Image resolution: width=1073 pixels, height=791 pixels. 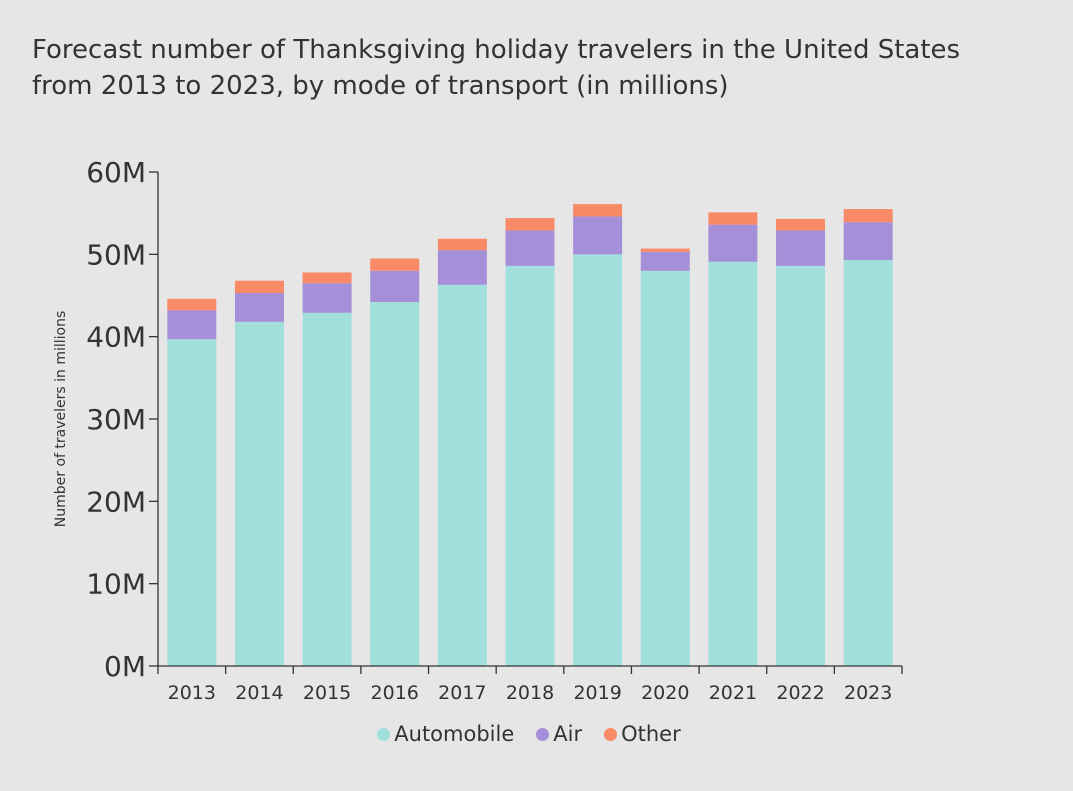 I want to click on bar-automobile-2023, so click(x=868, y=463).